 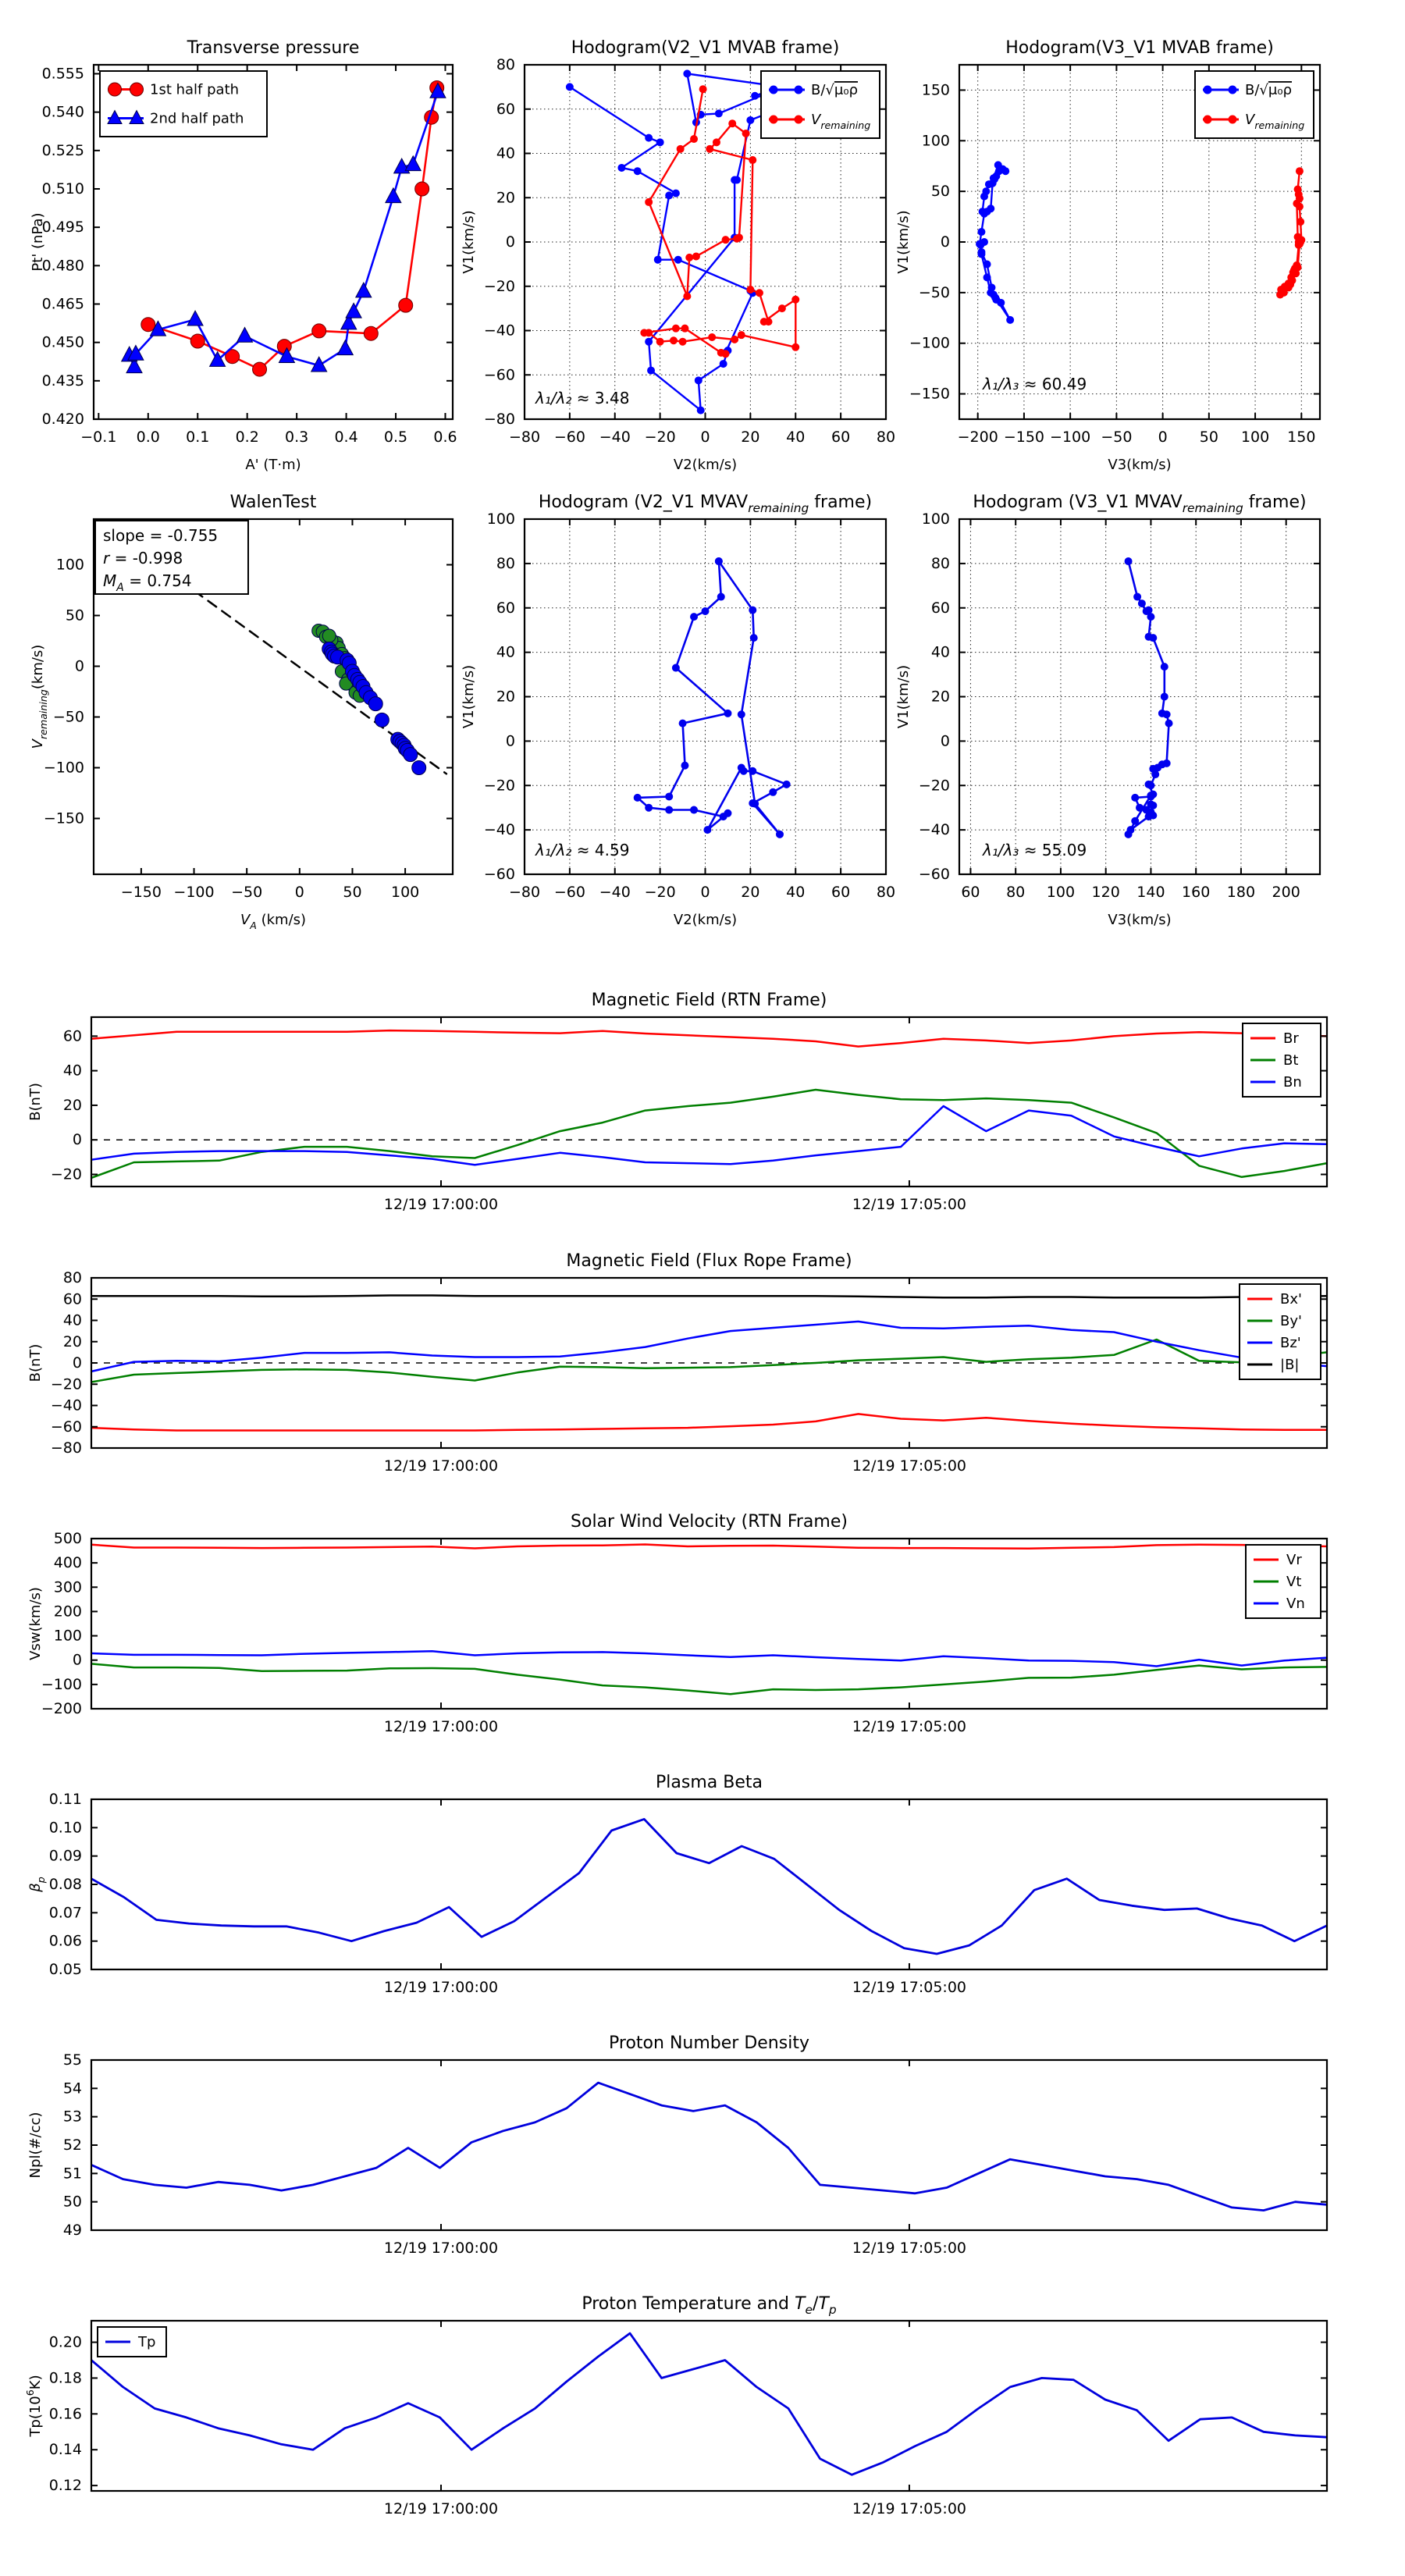 What do you see at coordinates (98, 437) in the screenshot?
I see `x-tick-label: −0.1` at bounding box center [98, 437].